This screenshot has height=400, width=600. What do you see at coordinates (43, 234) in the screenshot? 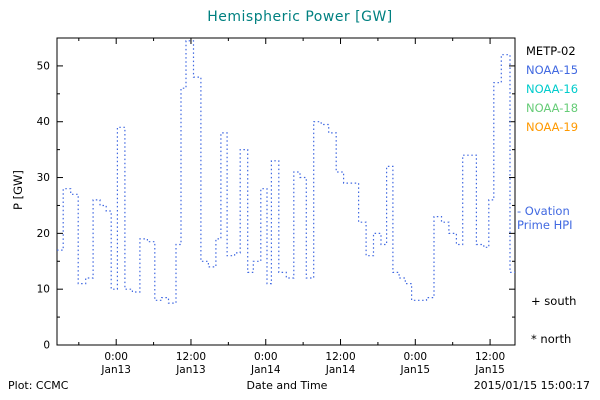
I see `y-tick-label: 20` at bounding box center [43, 234].